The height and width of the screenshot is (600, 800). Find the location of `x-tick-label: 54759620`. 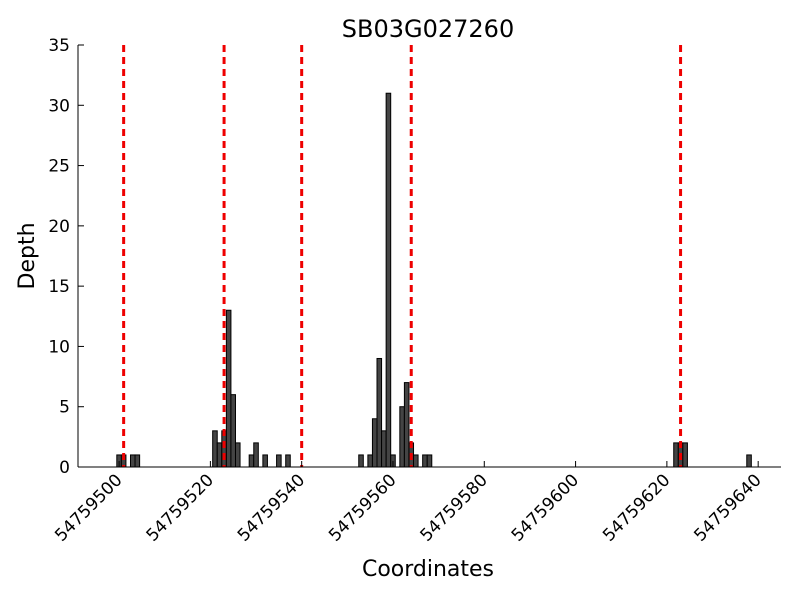

x-tick-label: 54759620 is located at coordinates (636, 507).